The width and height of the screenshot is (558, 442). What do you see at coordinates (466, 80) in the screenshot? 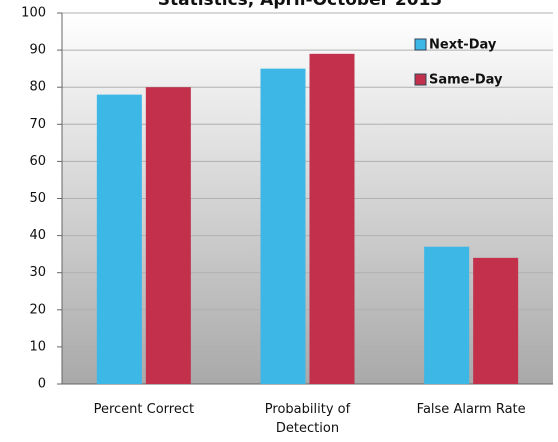
I see `legend-label: Same-Day` at bounding box center [466, 80].